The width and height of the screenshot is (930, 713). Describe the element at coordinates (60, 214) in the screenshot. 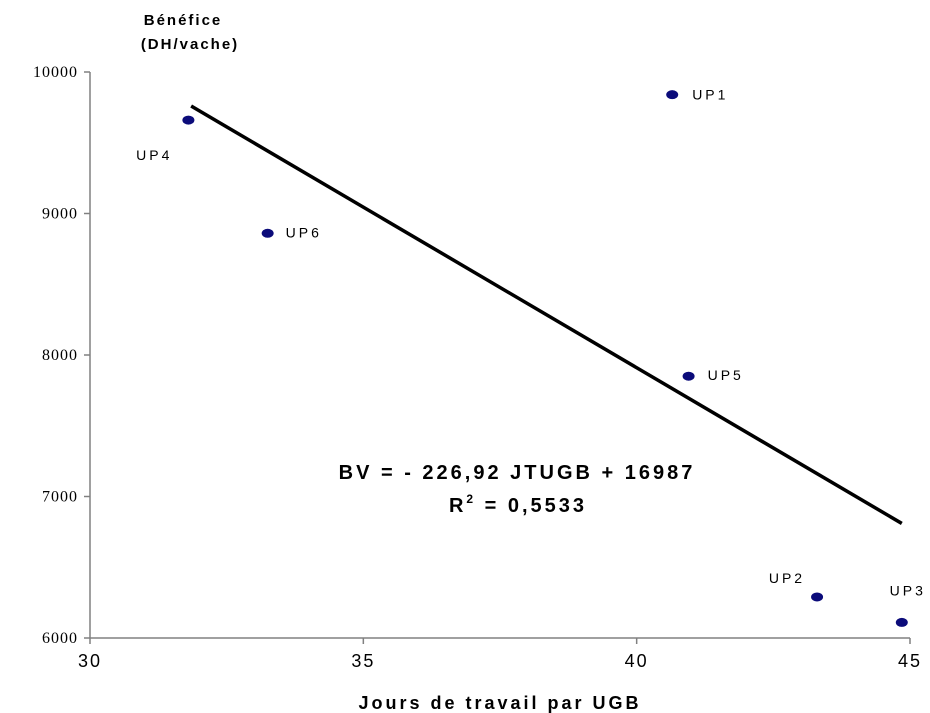

I see `y-tick-label: 9000` at that location.